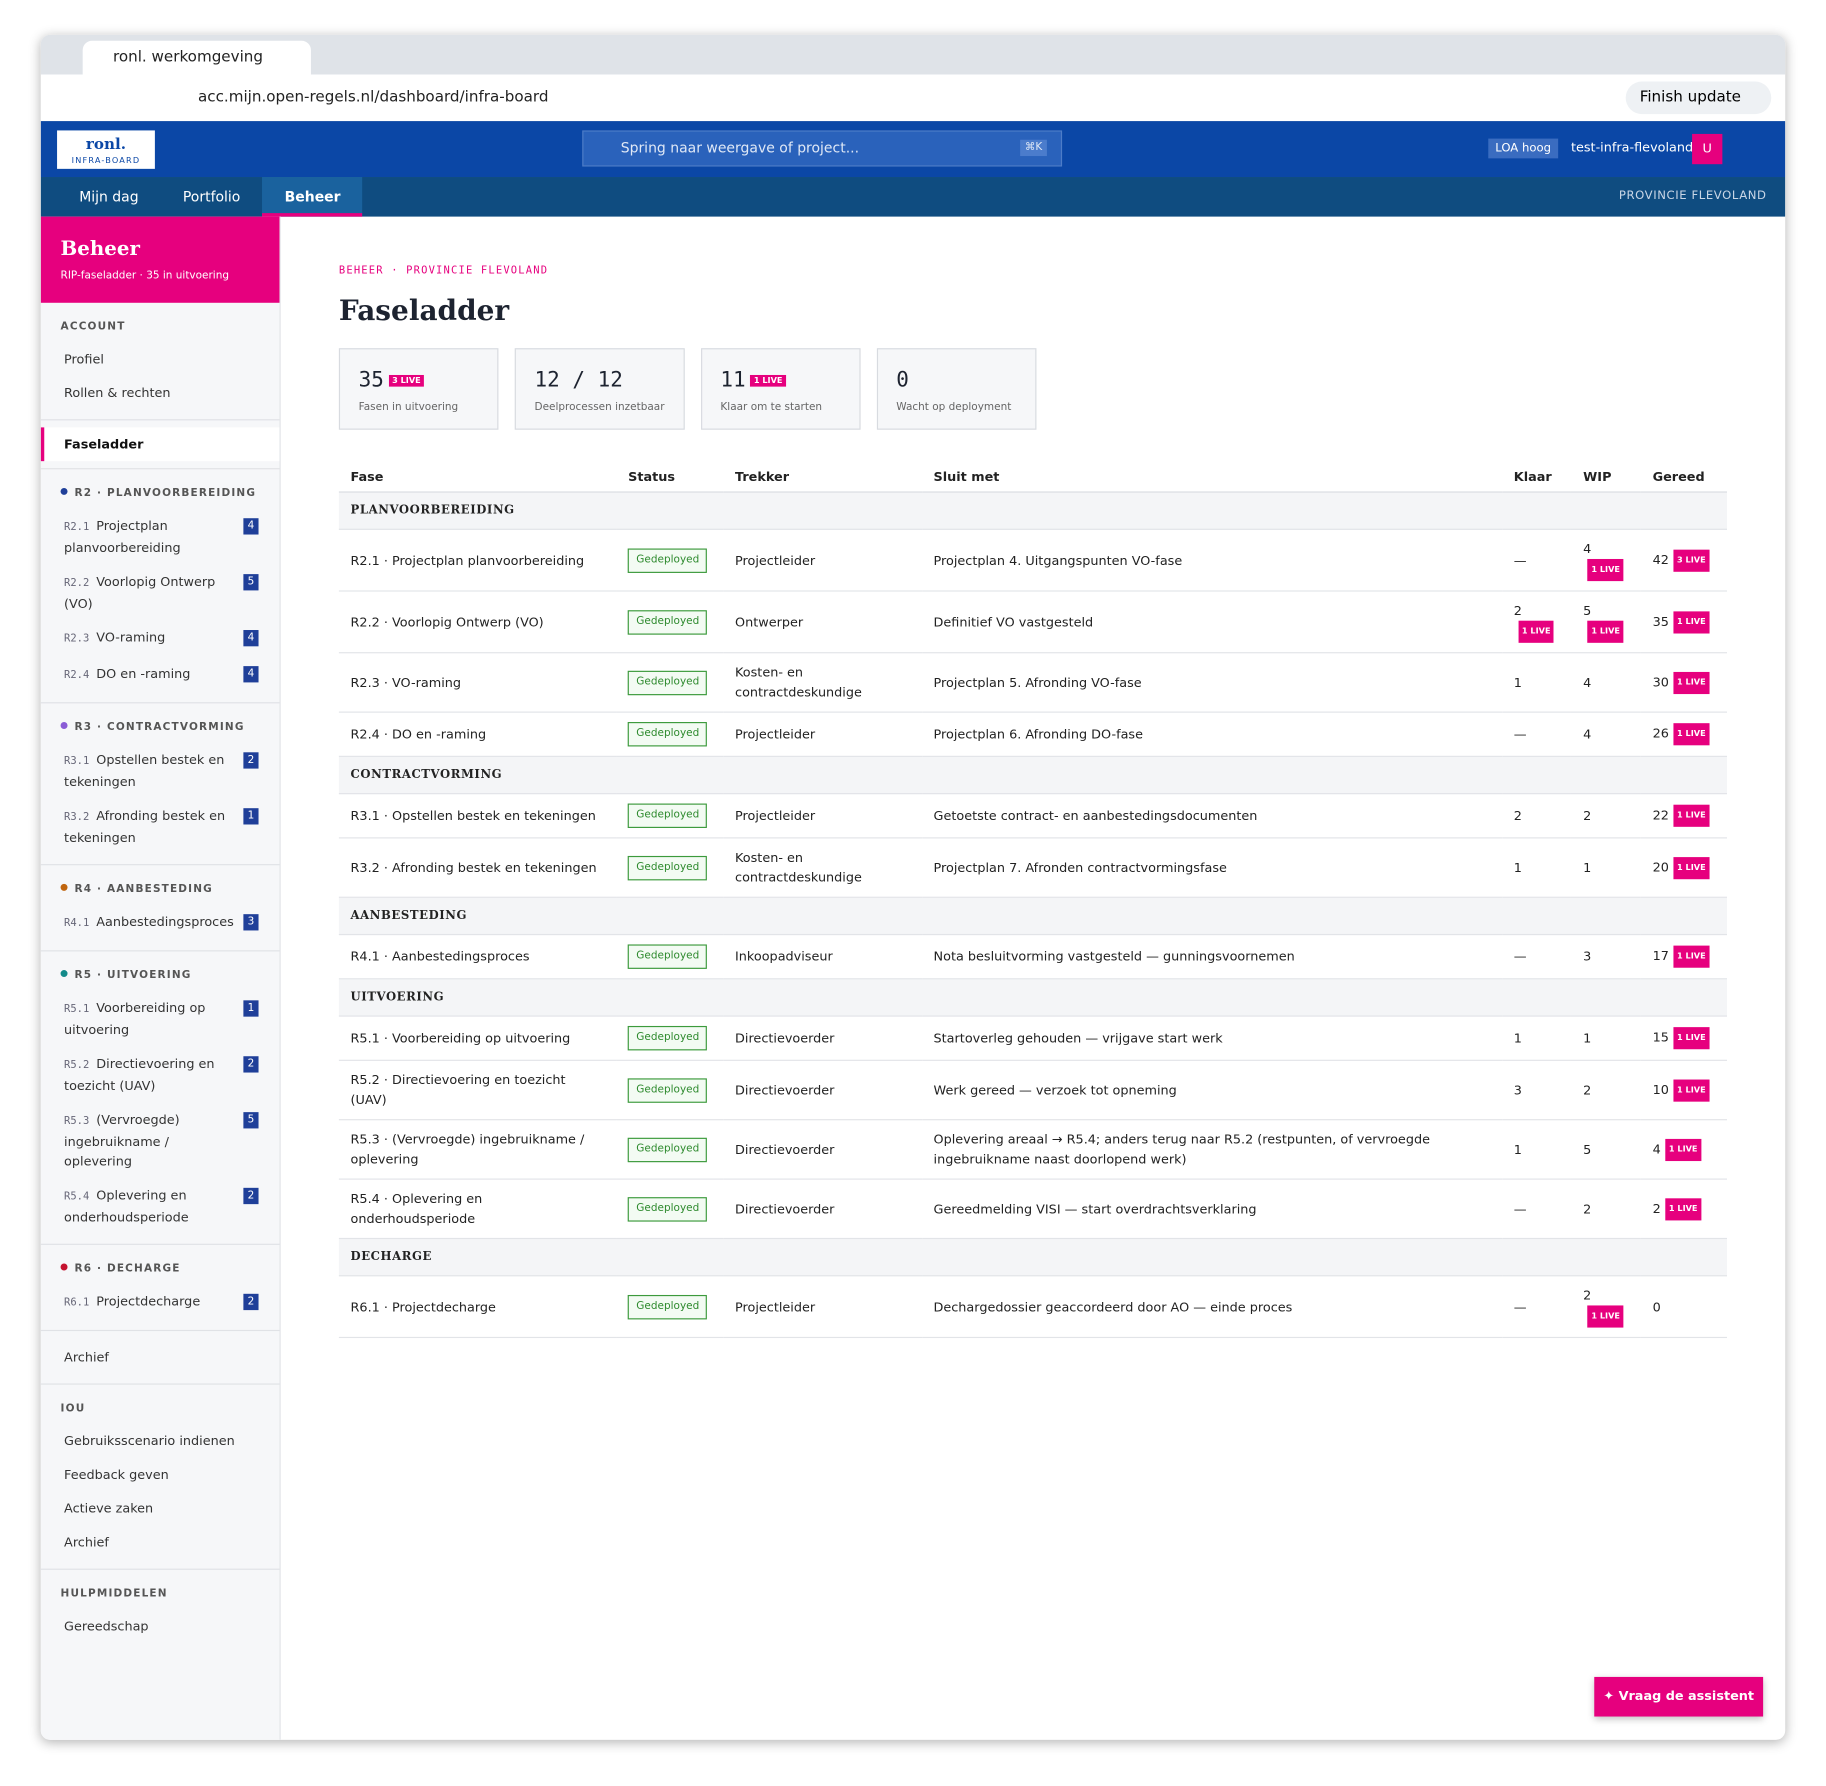 The image size is (1826, 1786). Describe the element at coordinates (77, 923) in the screenshot. I see `phase-code: R4.1` at that location.